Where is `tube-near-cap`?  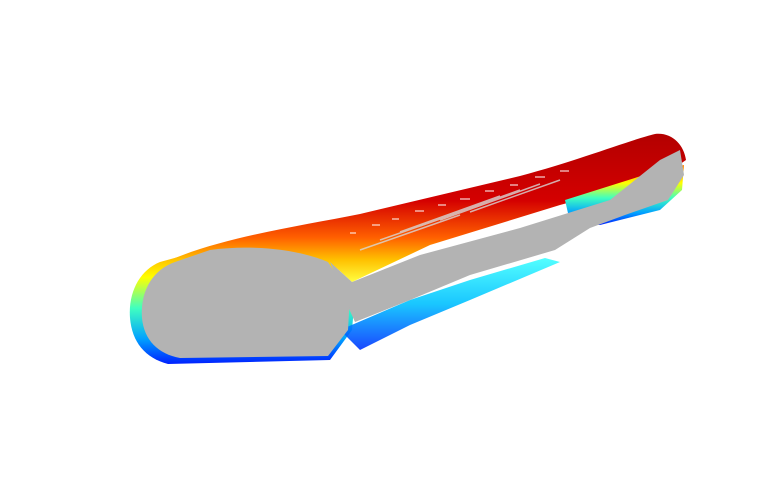
tube-near-cap is located at coordinates (245, 302).